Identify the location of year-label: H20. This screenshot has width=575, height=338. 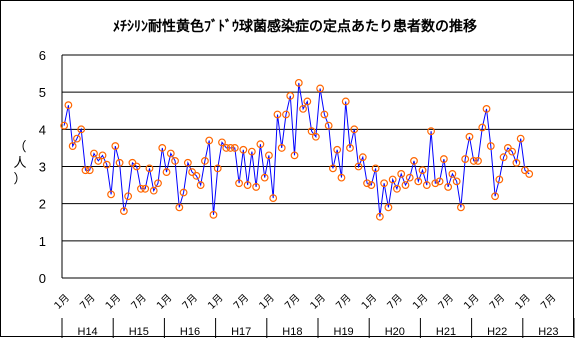
(395, 332).